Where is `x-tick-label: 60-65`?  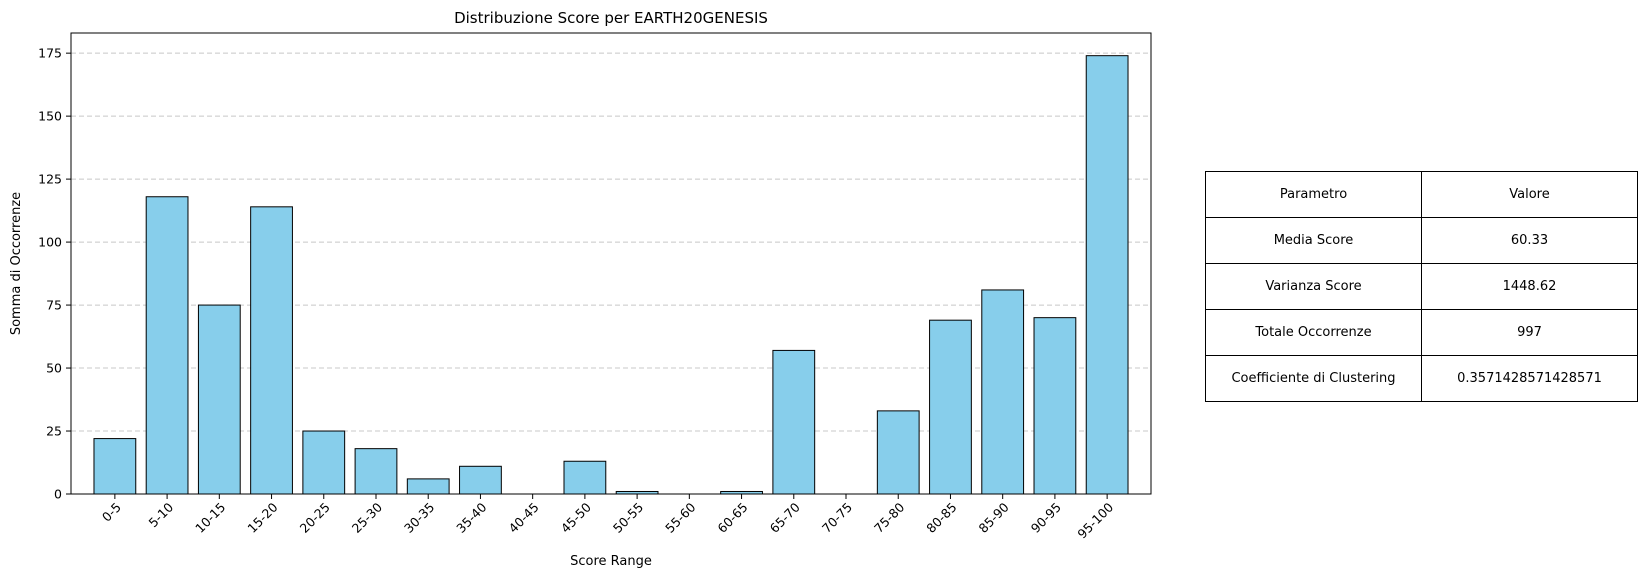 x-tick-label: 60-65 is located at coordinates (732, 518).